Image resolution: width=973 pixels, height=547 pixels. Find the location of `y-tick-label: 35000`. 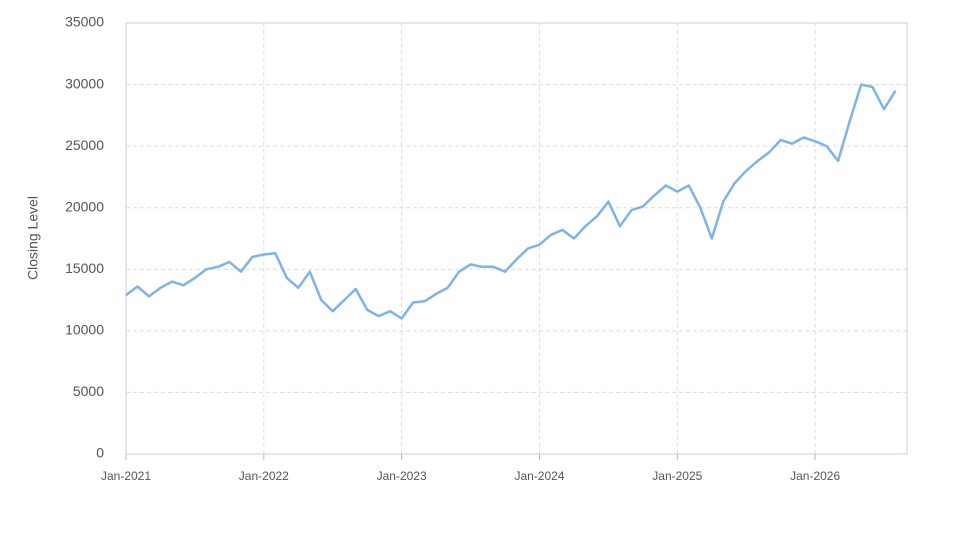

y-tick-label: 35000 is located at coordinates (84, 22).